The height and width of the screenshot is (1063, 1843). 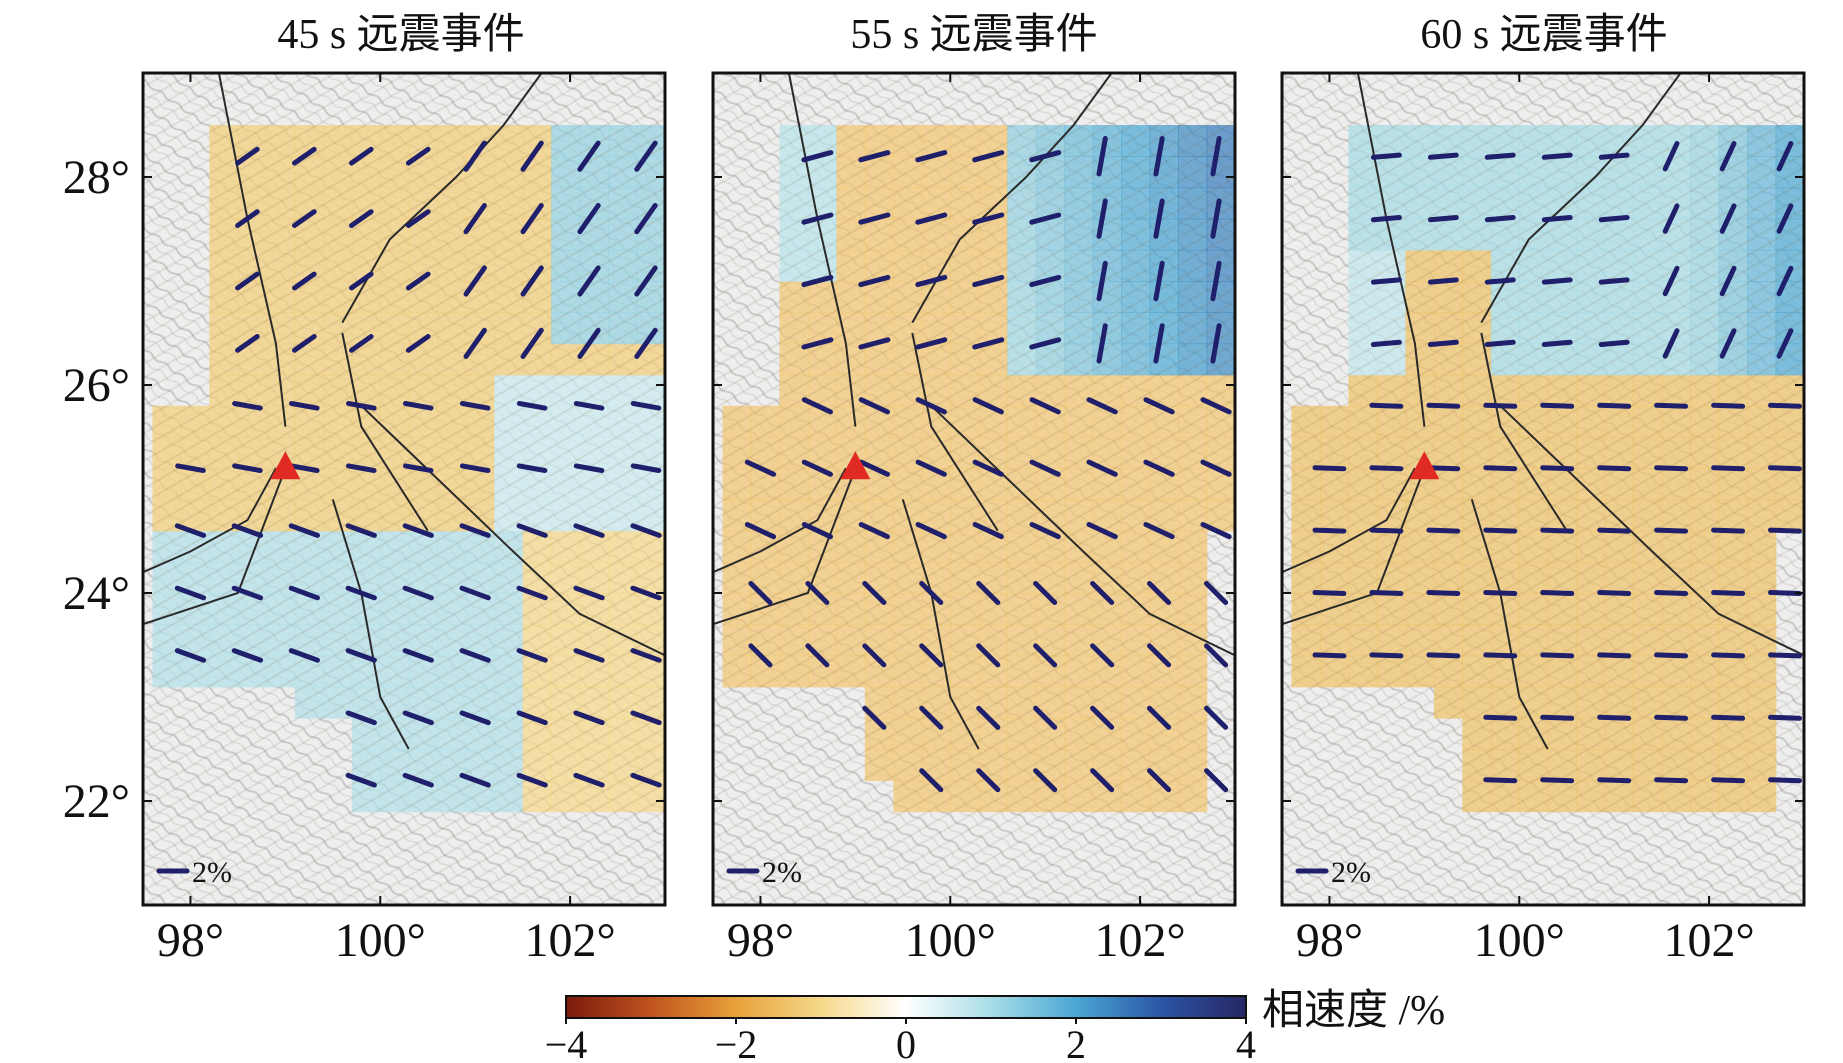 What do you see at coordinates (96, 177) in the screenshot?
I see `y-tick-label: 28°` at bounding box center [96, 177].